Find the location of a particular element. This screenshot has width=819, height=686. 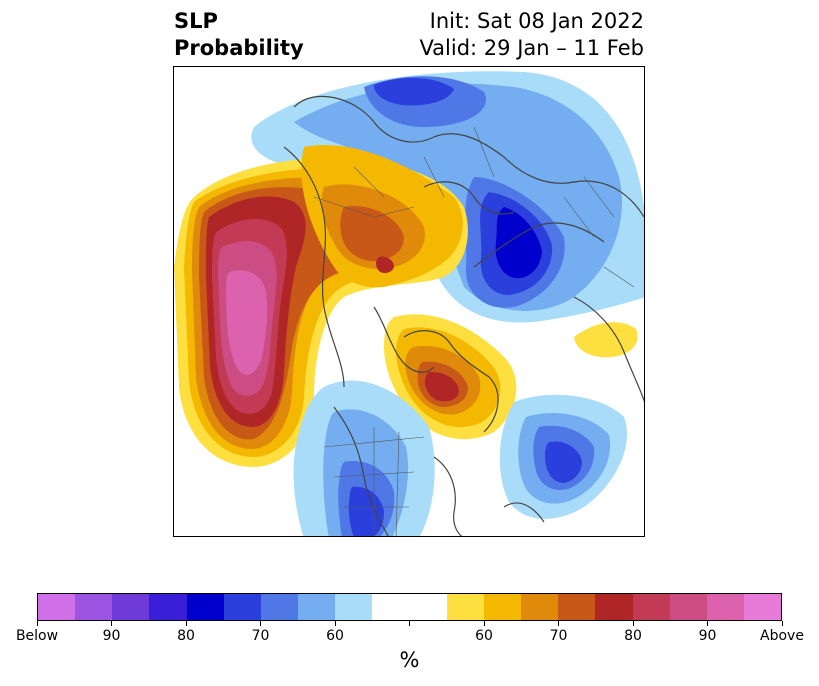

colorbar is located at coordinates (409, 607).